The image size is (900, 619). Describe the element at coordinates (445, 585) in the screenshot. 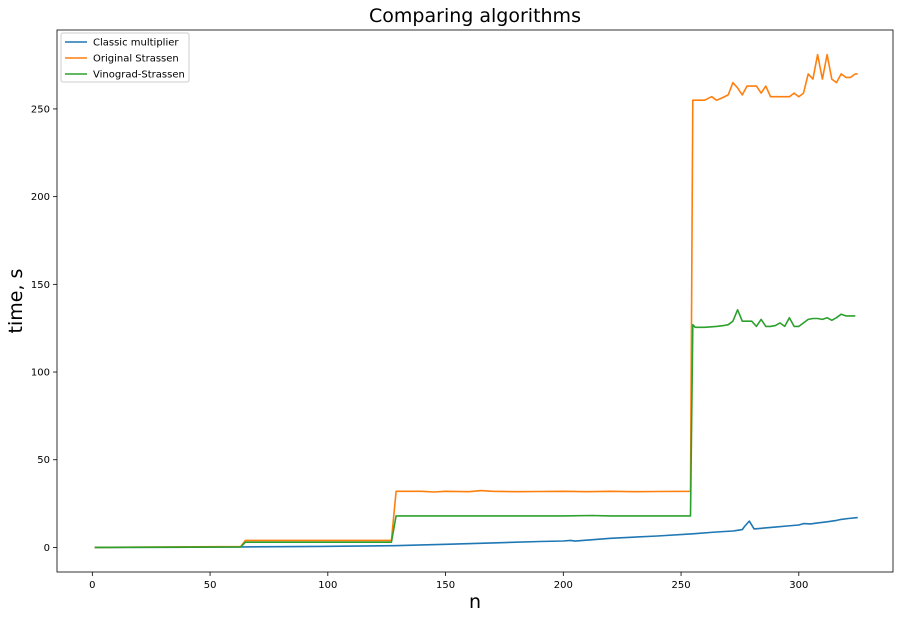

I see `x-tick-label: 150` at that location.